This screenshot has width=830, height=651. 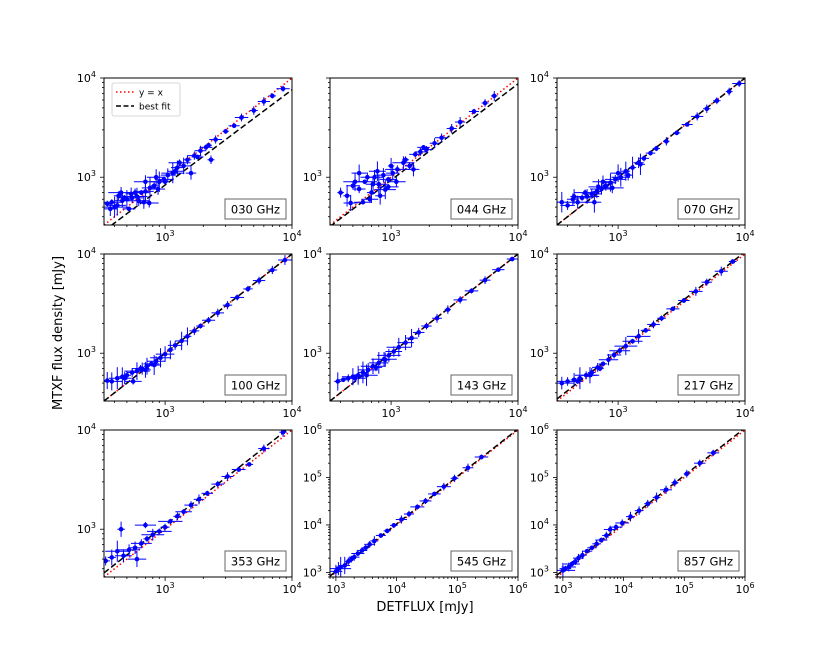 I want to click on legend-entry-label: best fit, so click(x=155, y=108).